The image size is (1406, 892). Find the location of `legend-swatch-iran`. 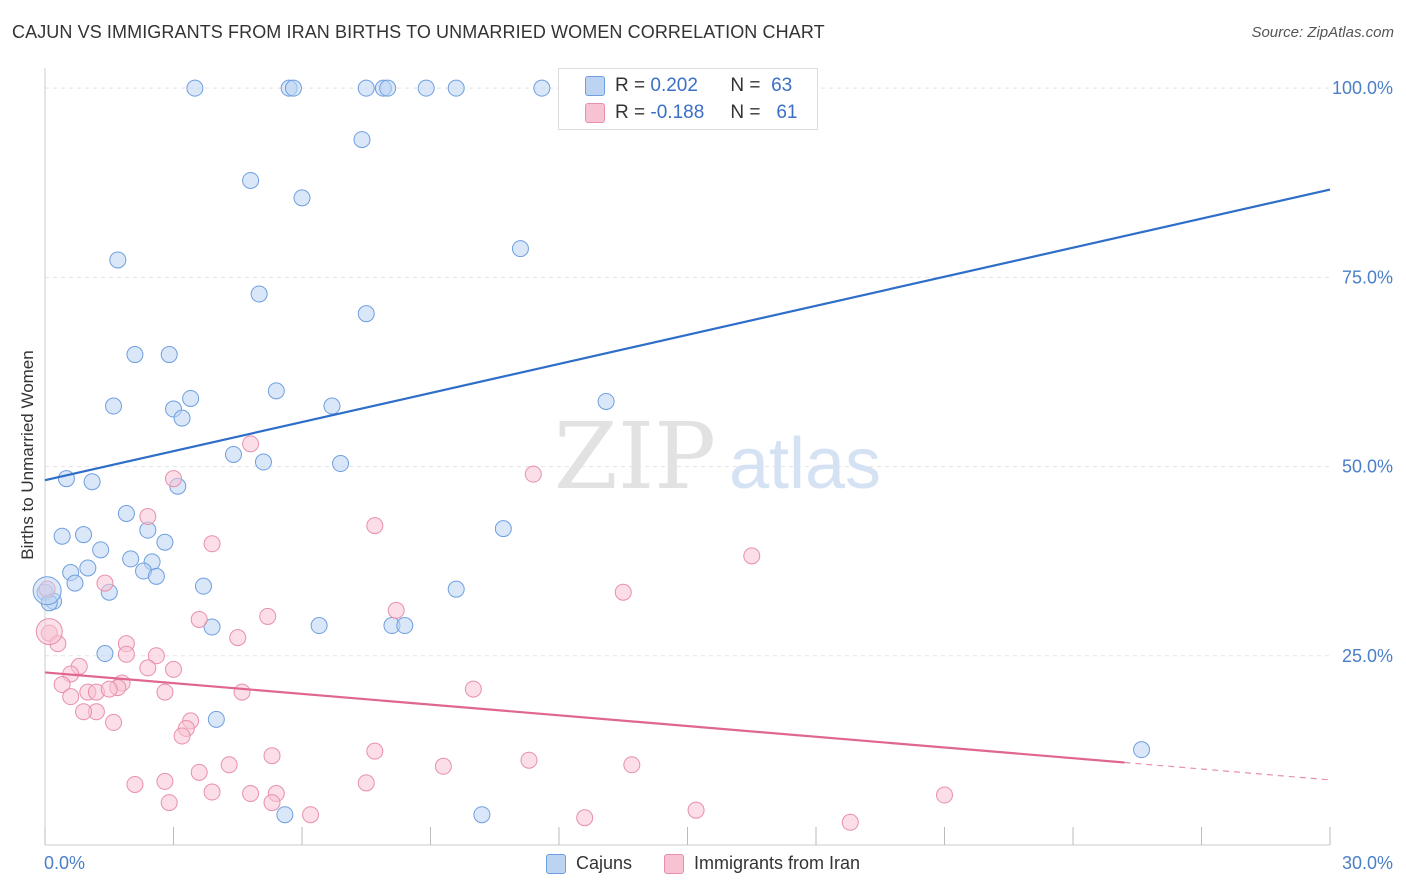

legend-swatch-iran is located at coordinates (673, 863).